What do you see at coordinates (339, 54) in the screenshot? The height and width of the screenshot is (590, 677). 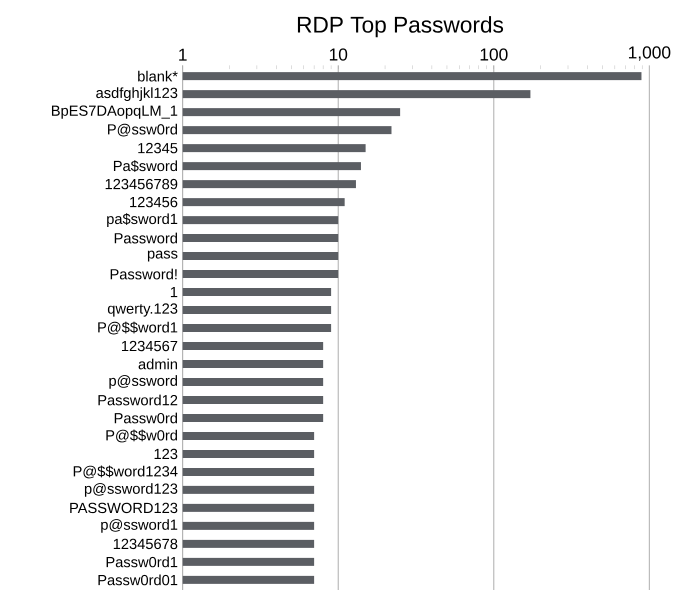 I see `x-tick-label: 10` at bounding box center [339, 54].